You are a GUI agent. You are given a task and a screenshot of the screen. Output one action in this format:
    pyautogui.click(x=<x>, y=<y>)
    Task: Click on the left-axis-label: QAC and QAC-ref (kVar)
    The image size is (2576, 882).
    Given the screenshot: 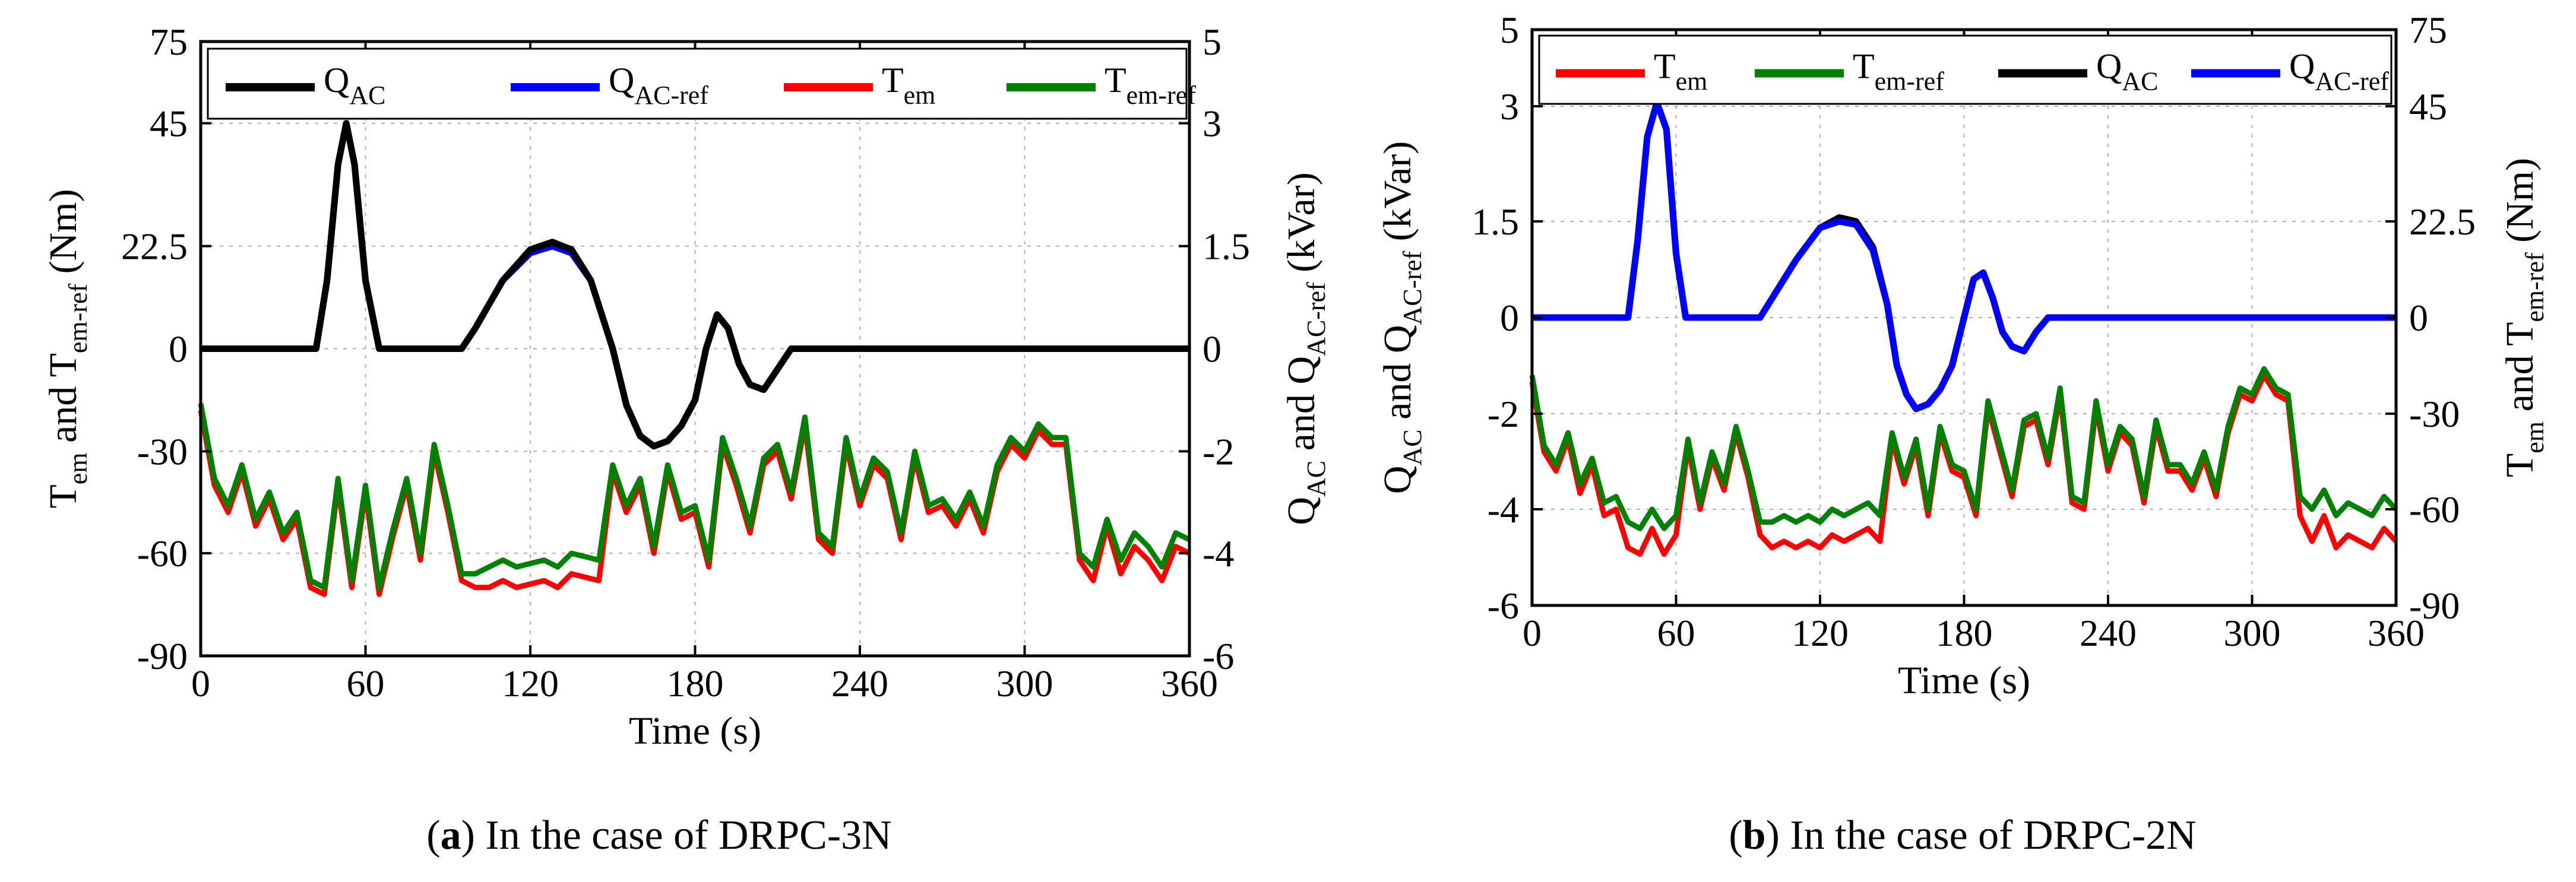 What is the action you would take?
    pyautogui.click(x=1401, y=317)
    